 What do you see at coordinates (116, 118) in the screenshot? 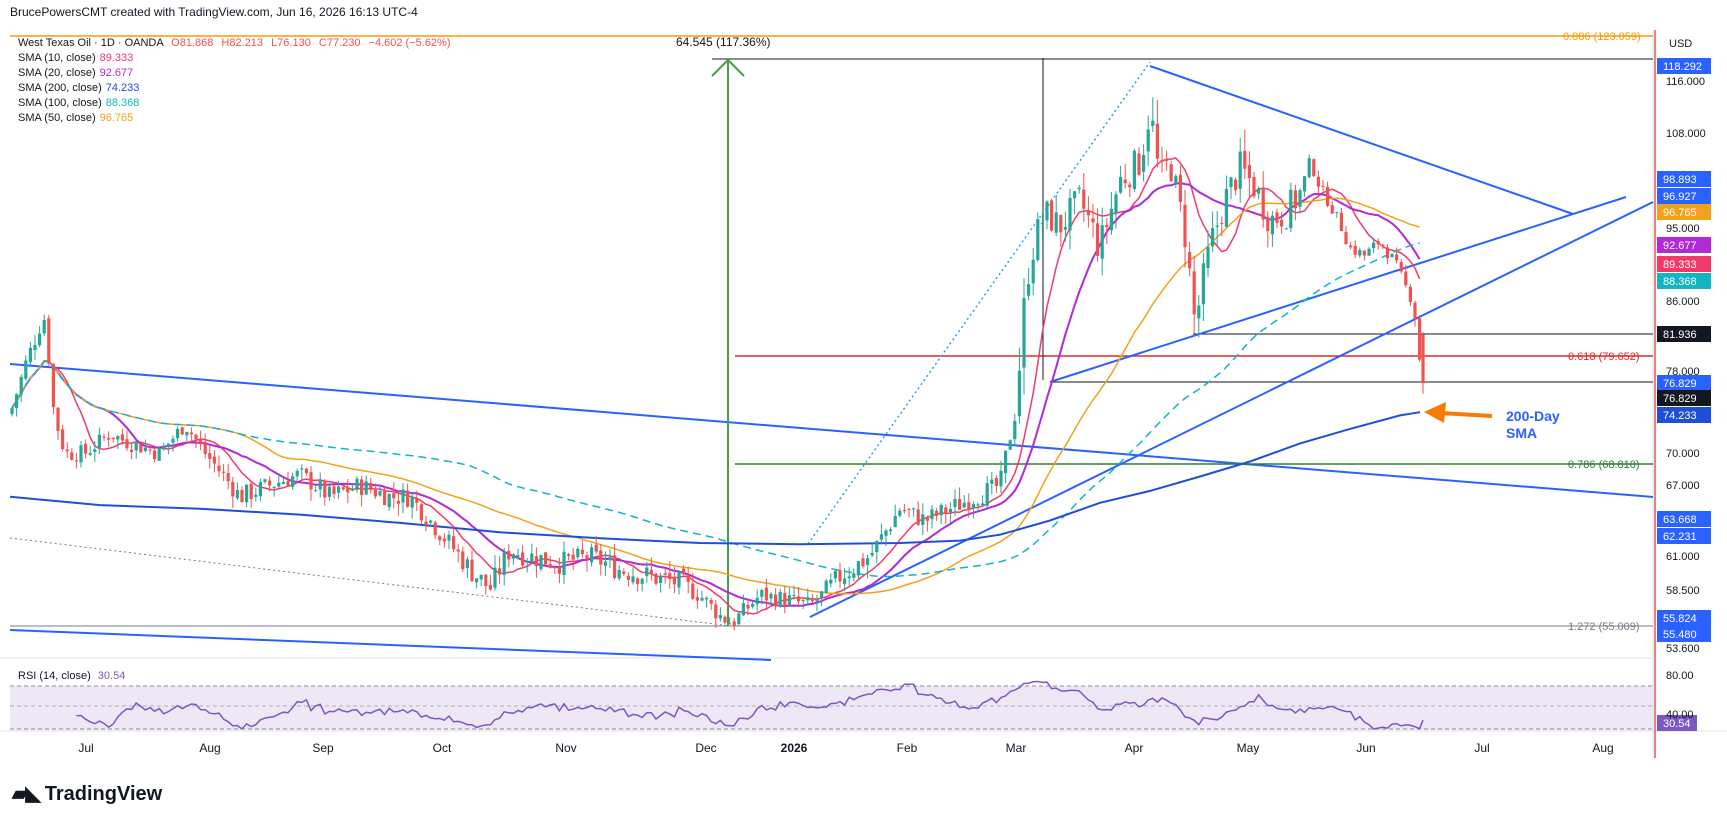
I see `indicator-value: 96.765` at bounding box center [116, 118].